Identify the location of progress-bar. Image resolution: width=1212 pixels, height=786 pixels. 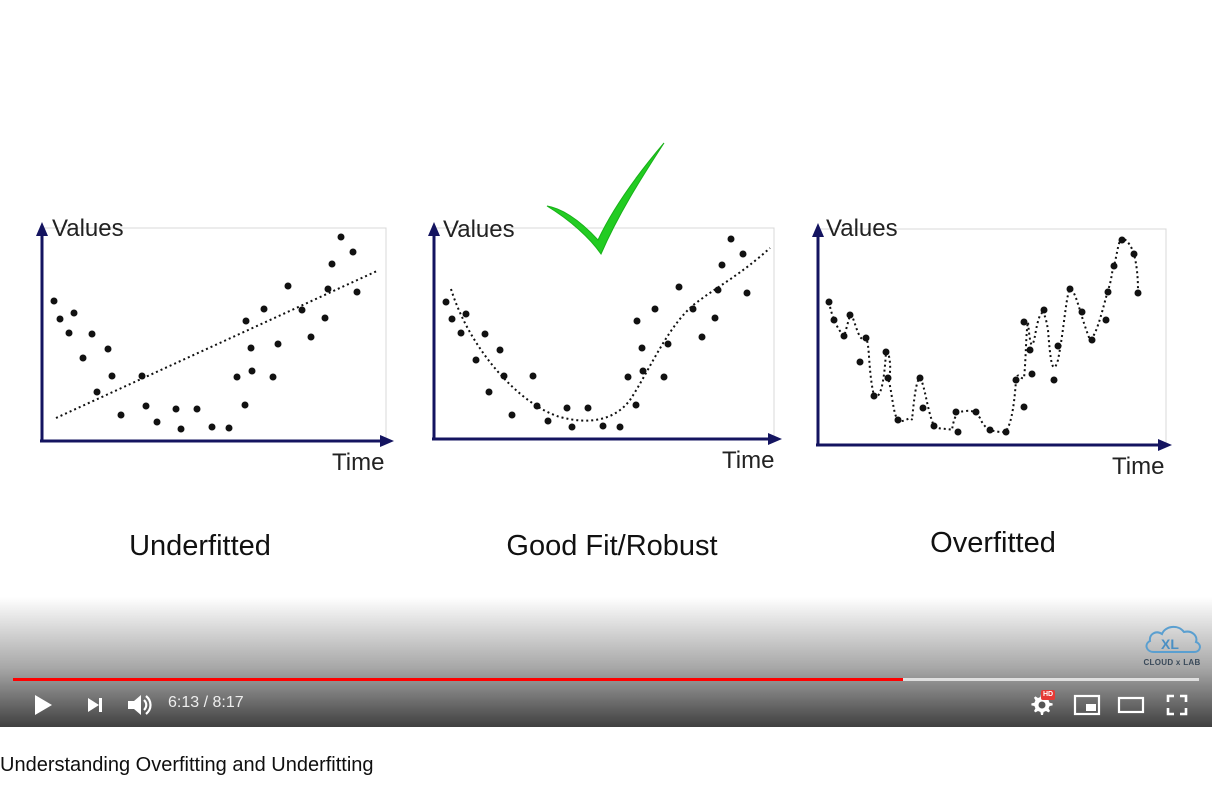
(606, 679).